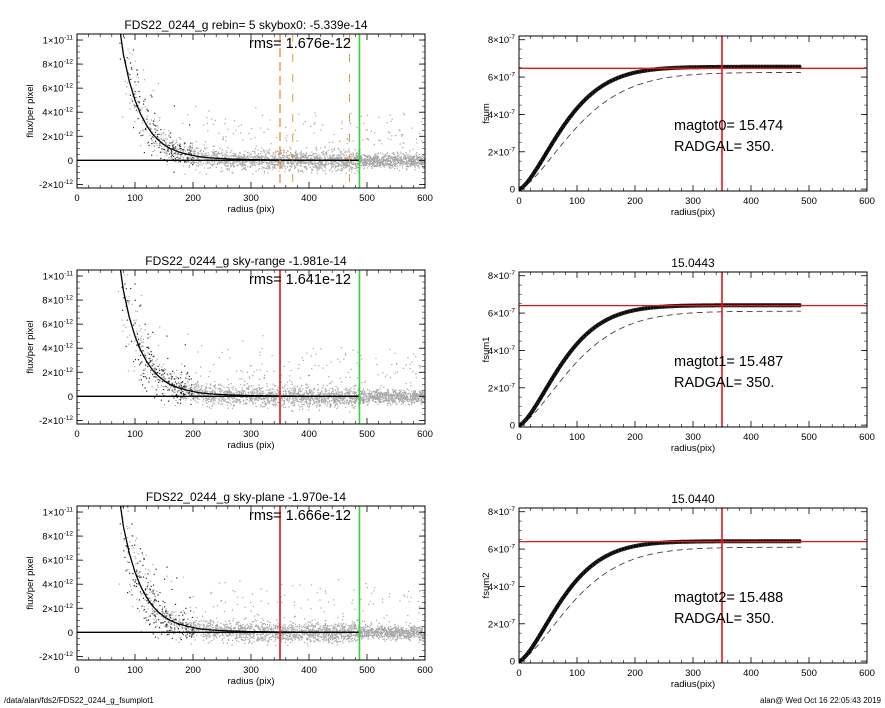 This screenshot has height=708, width=885. I want to click on y-tick-label: 1×10⁻¹¹, so click(58, 41).